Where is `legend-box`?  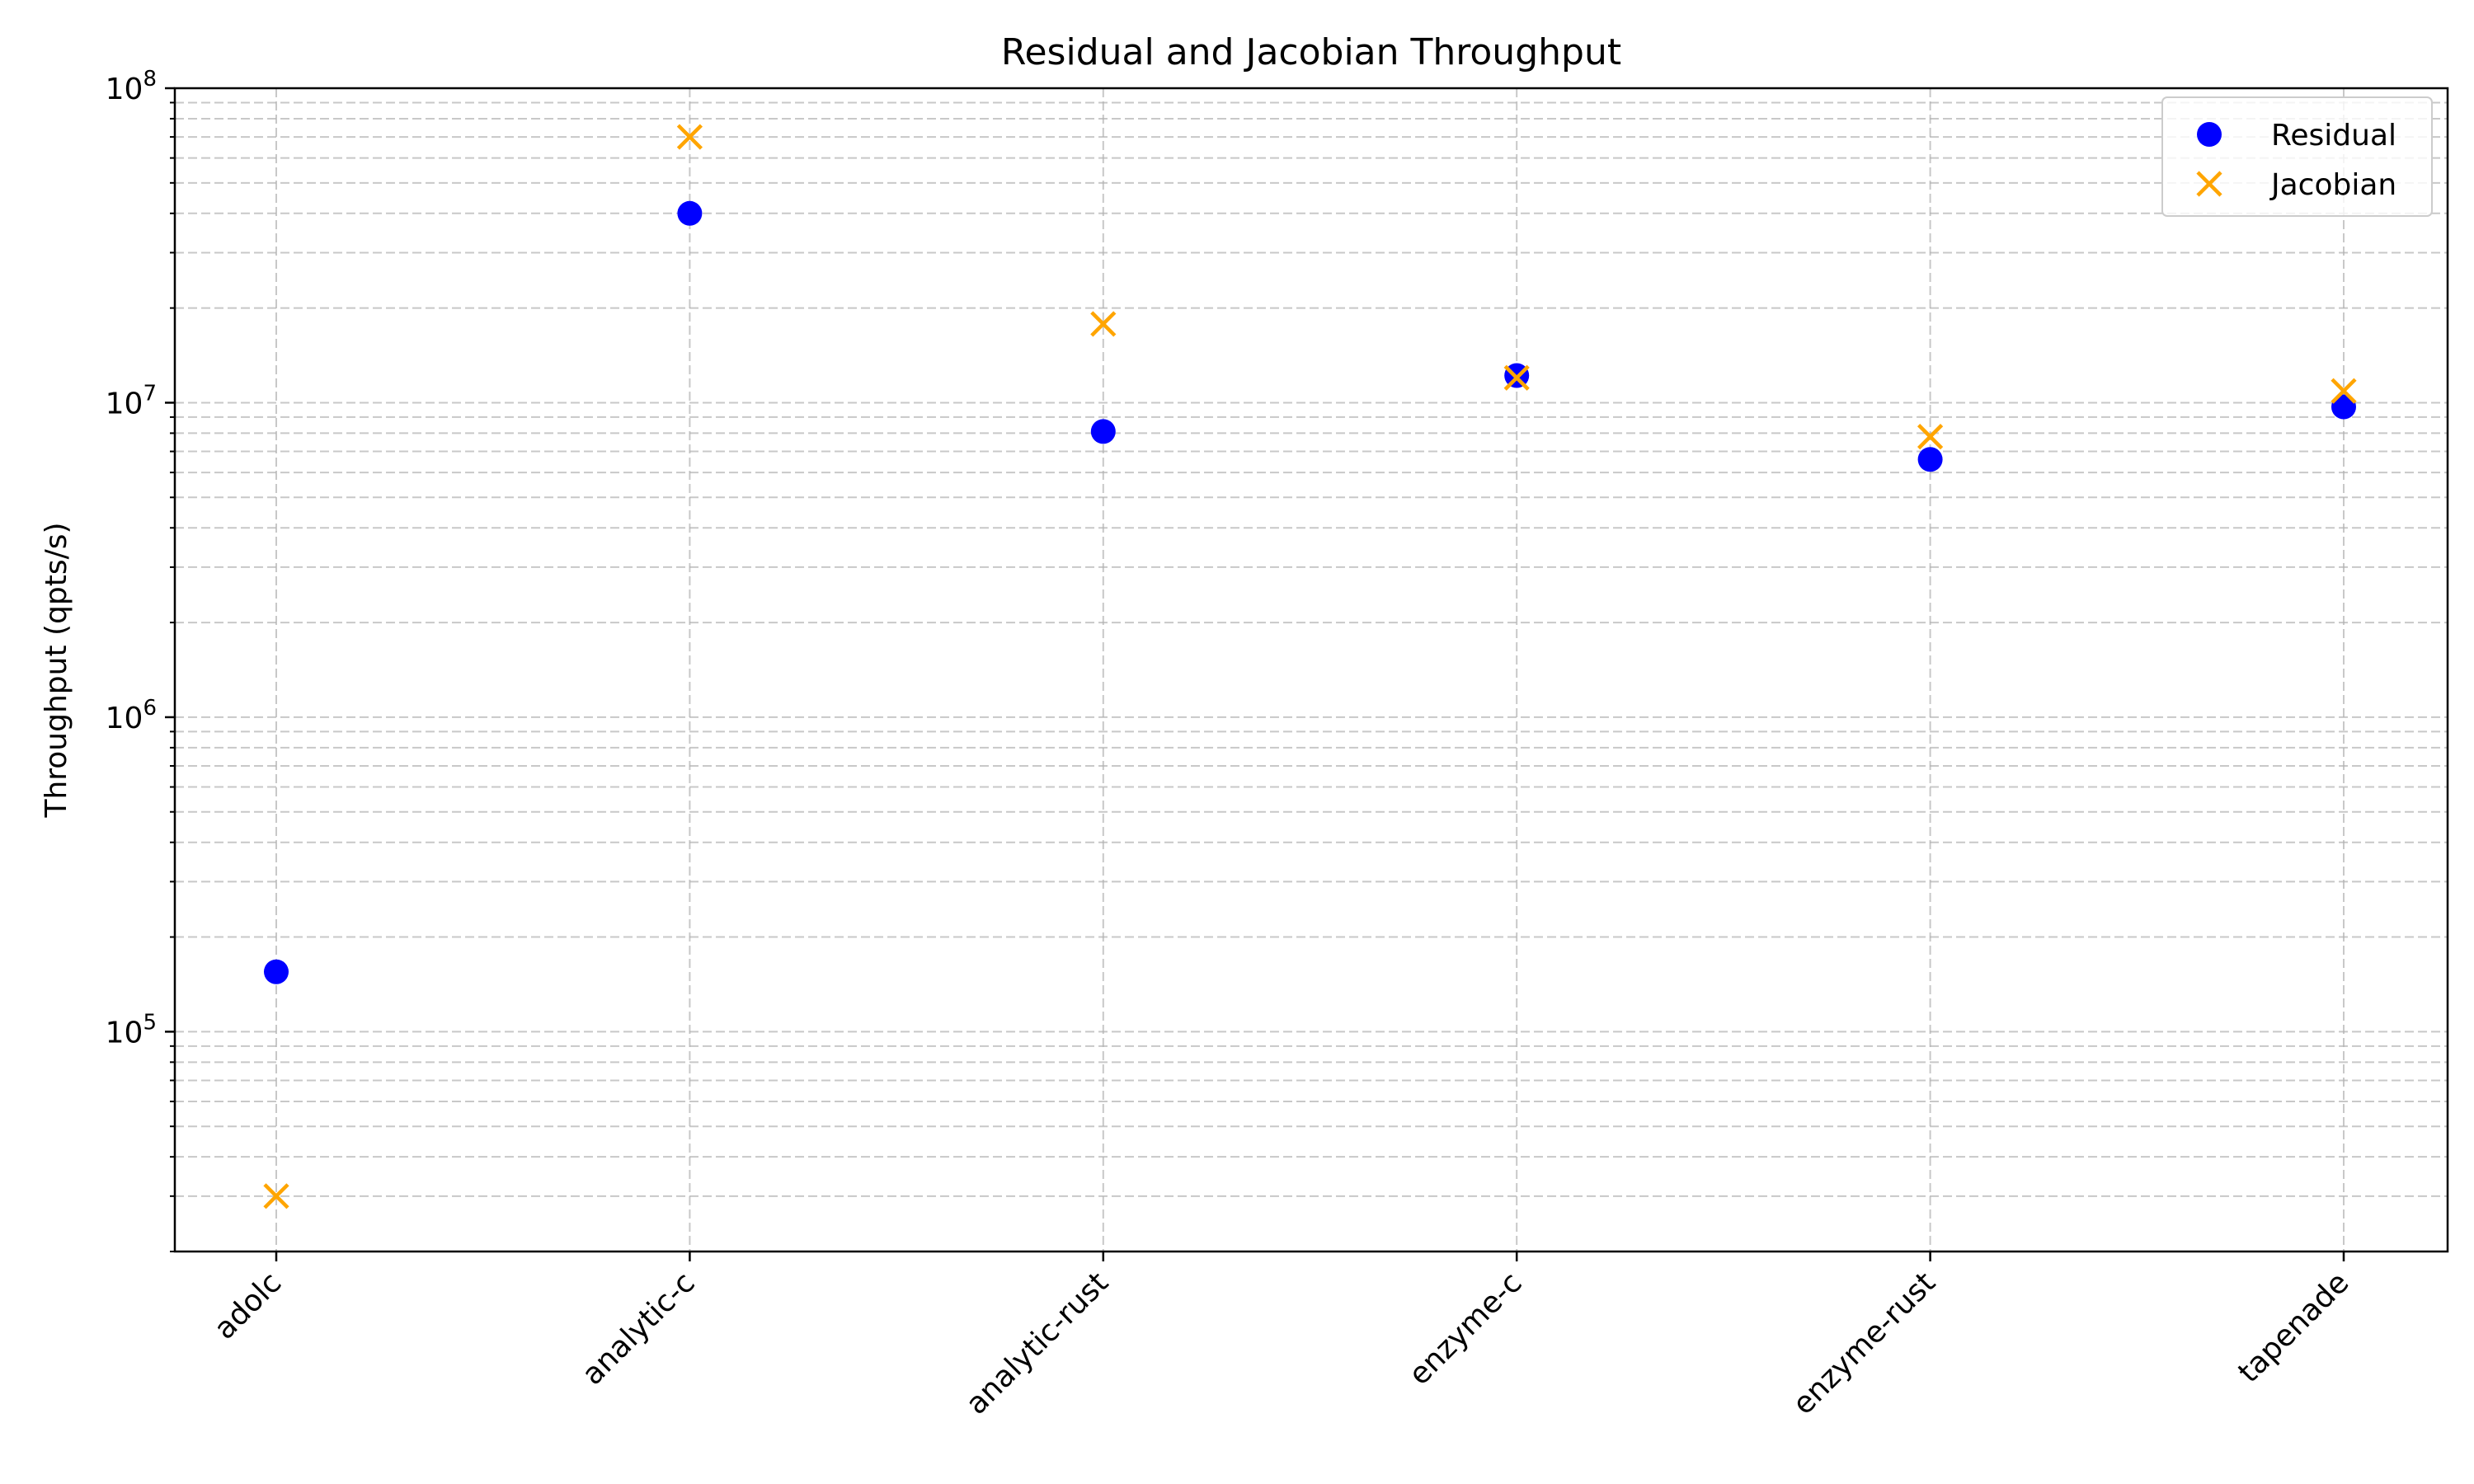 legend-box is located at coordinates (2297, 156).